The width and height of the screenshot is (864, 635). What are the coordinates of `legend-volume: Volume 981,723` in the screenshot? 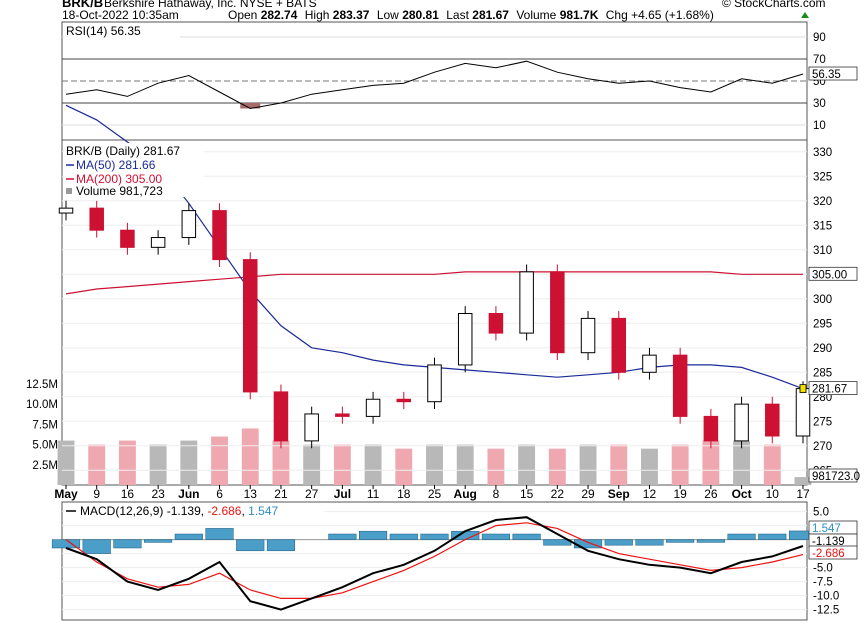 It's located at (119, 191).